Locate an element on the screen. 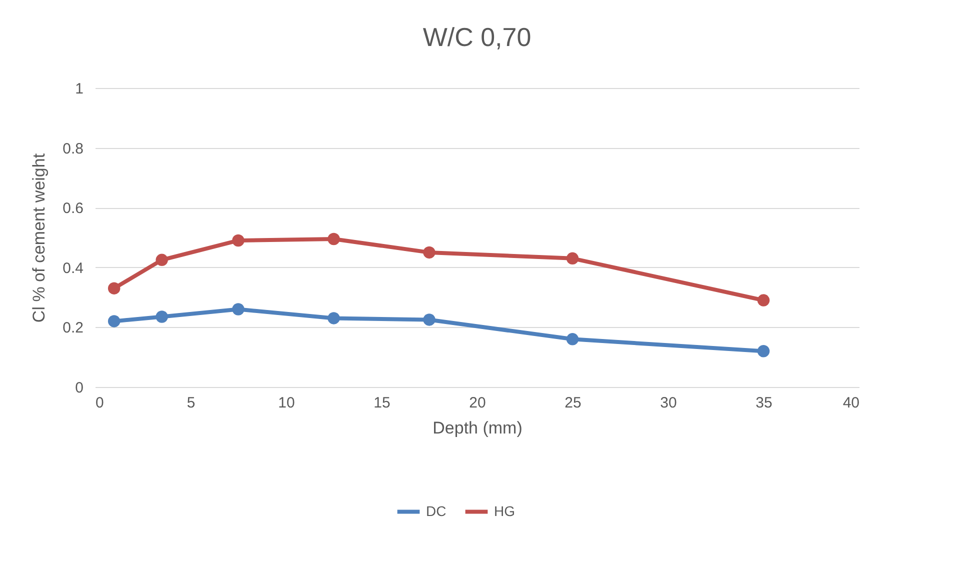 This screenshot has width=962, height=578. x-tick-label: 30 is located at coordinates (668, 403).